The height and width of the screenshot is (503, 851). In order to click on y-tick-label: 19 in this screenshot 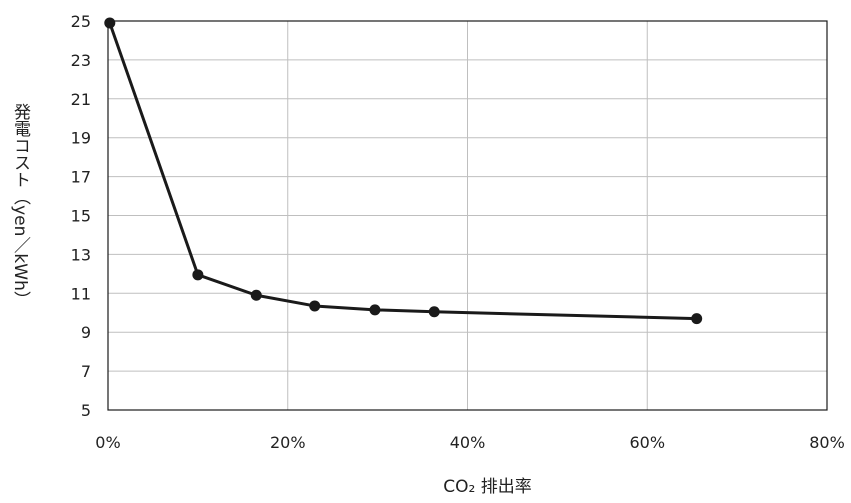, I will do `click(81, 138)`.